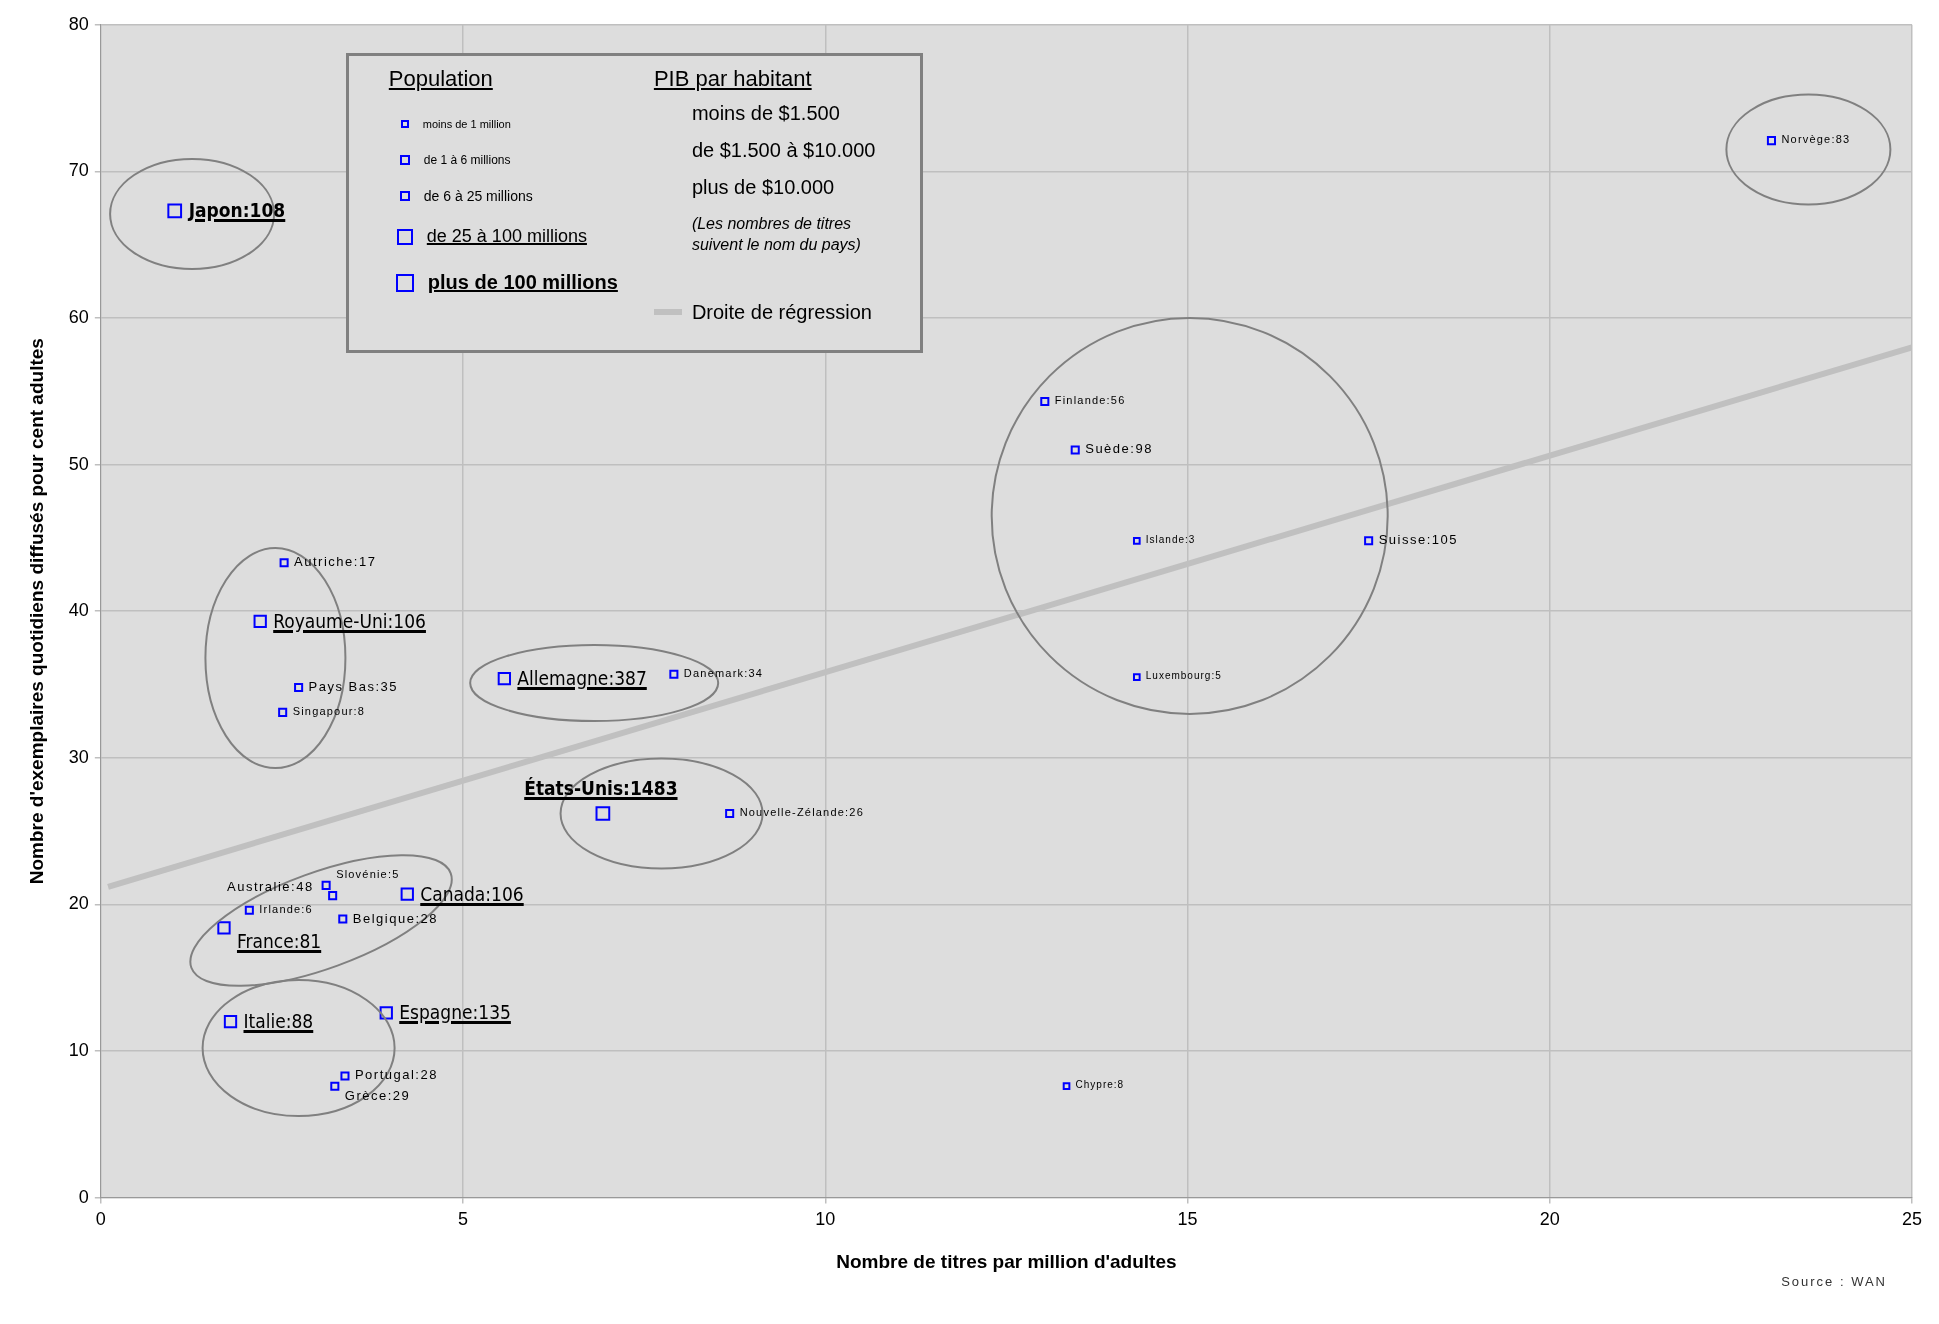 The width and height of the screenshot is (1939, 1324). Describe the element at coordinates (766, 113) in the screenshot. I see `annotation: moins de $1.500` at that location.